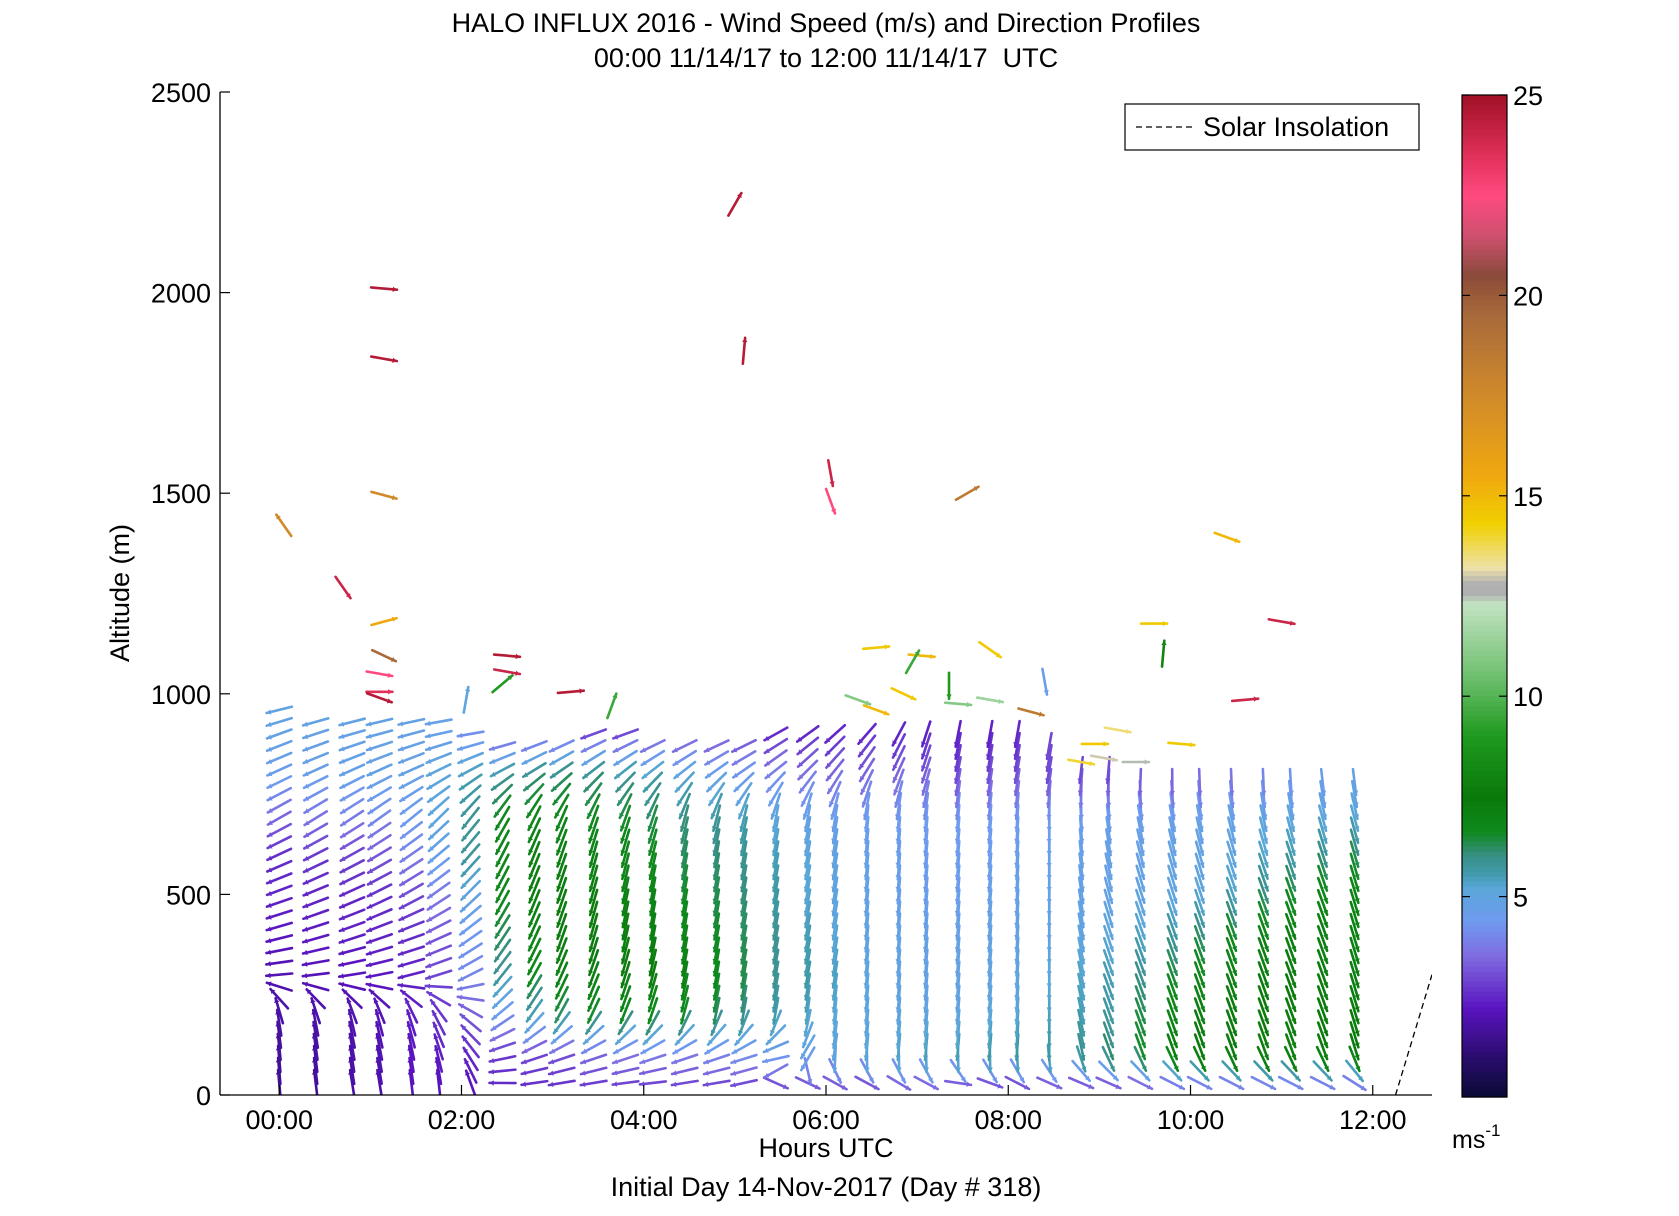 The image size is (1679, 1216). What do you see at coordinates (181, 294) in the screenshot?
I see `y-tick-label: 2000` at bounding box center [181, 294].